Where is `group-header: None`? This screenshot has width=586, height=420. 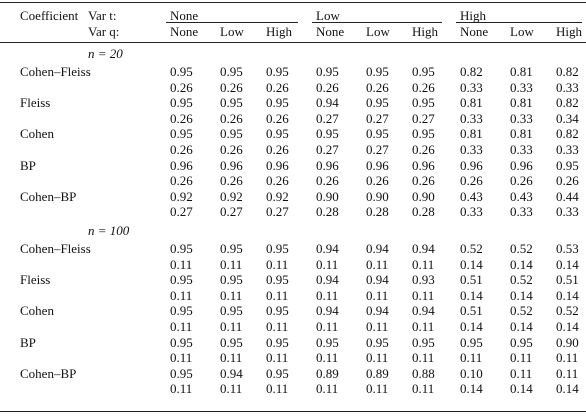
group-header: None is located at coordinates (184, 15).